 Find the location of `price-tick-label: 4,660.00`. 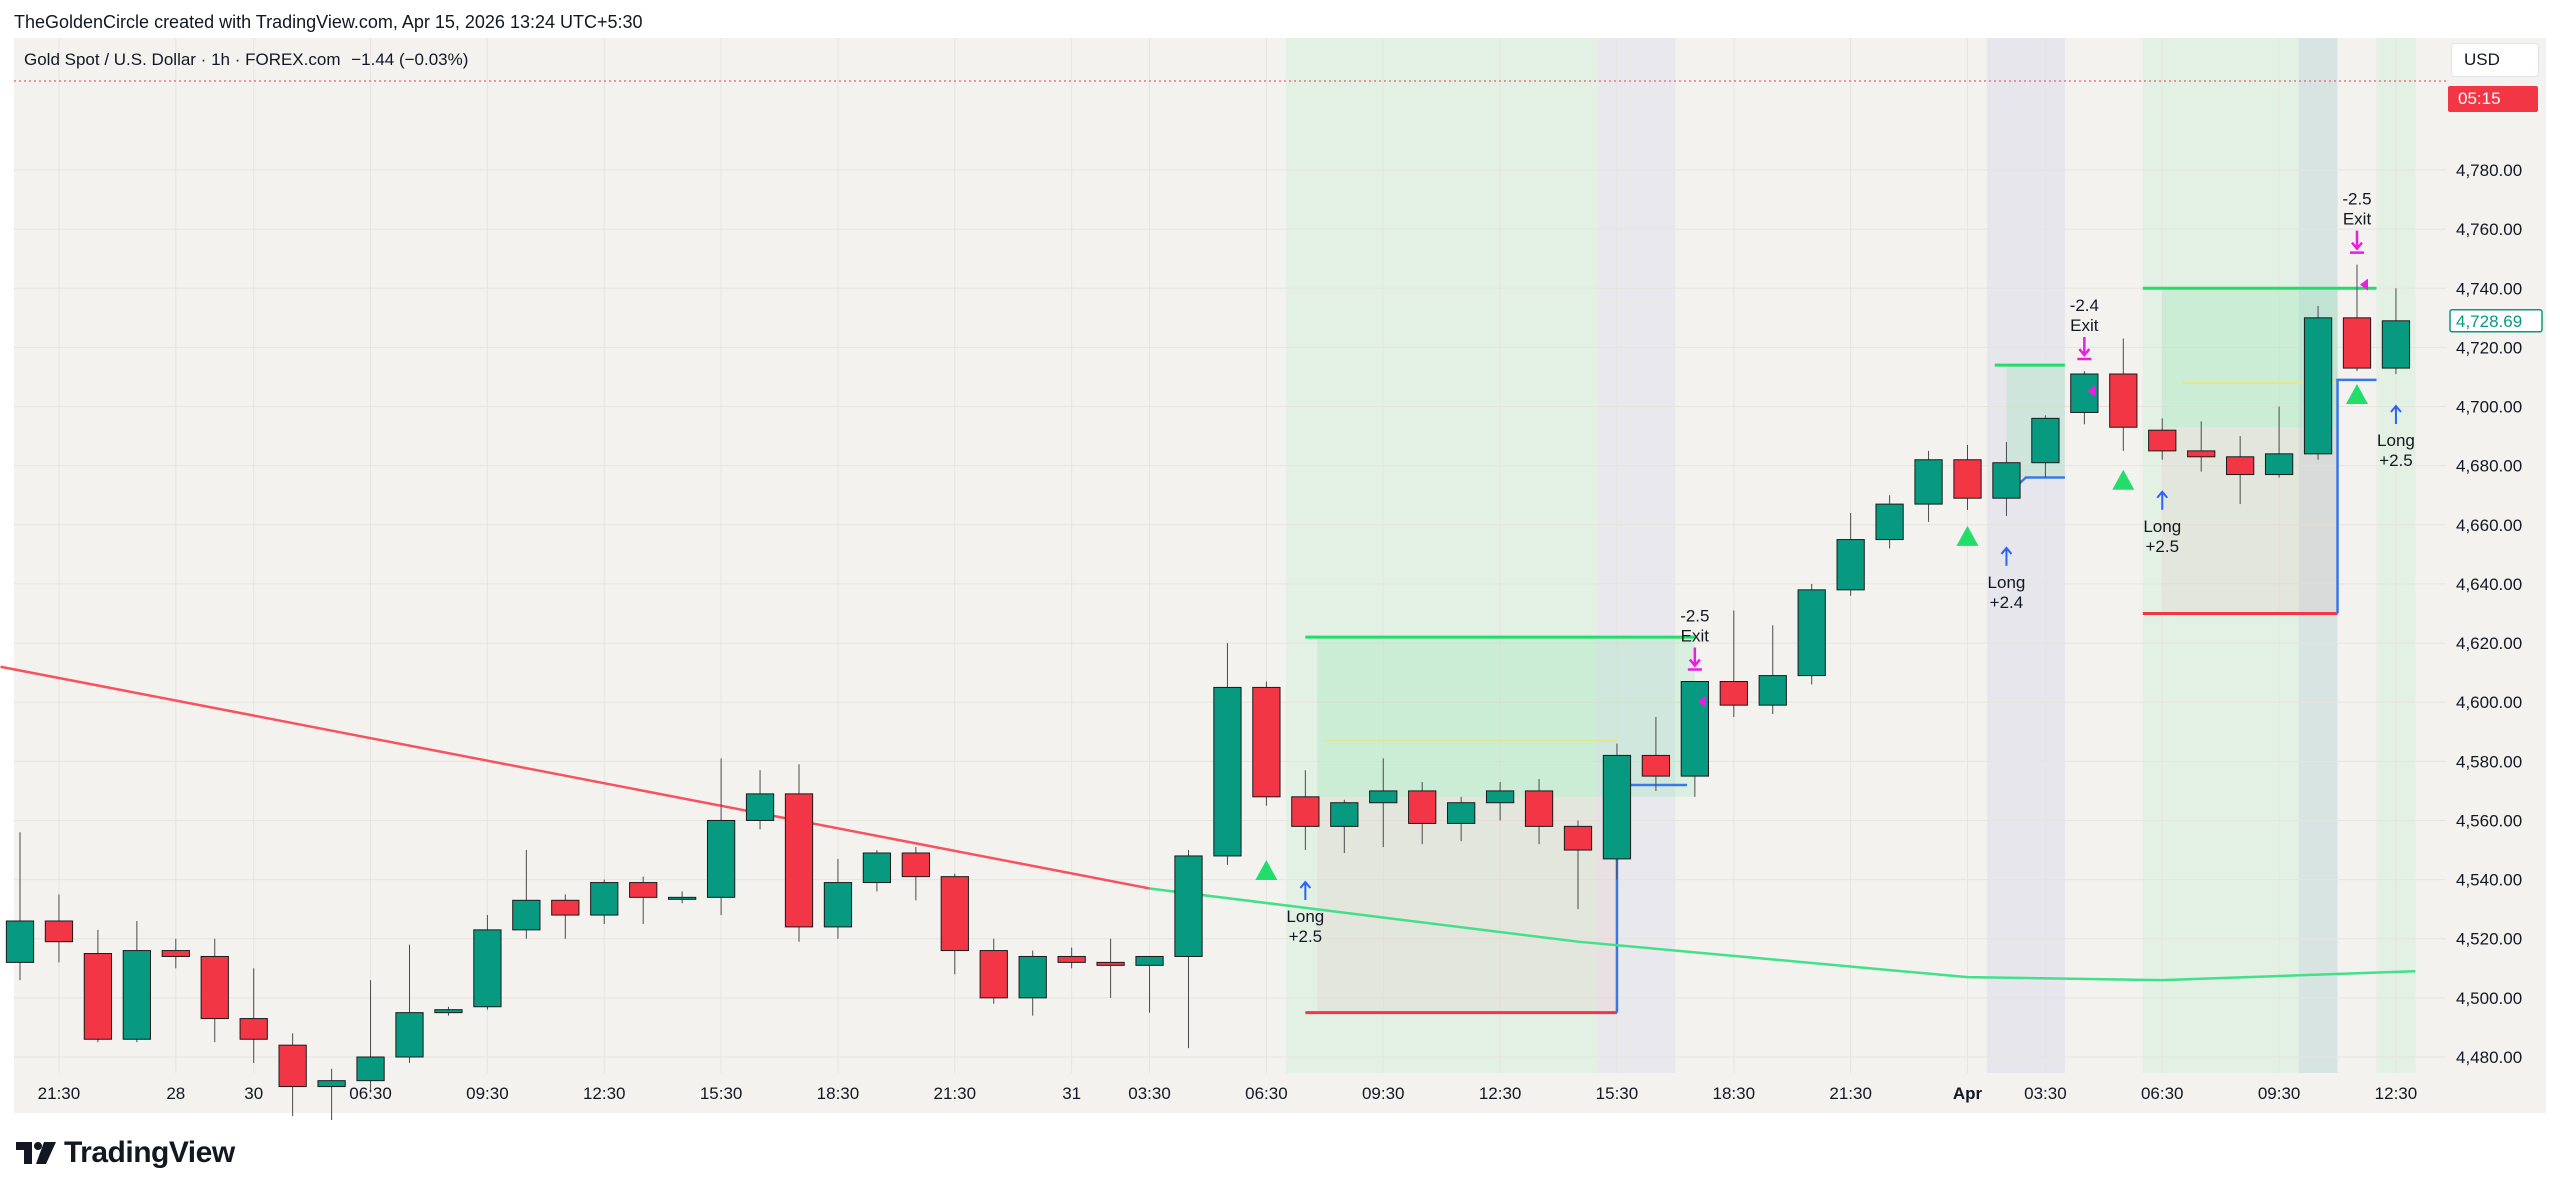

price-tick-label: 4,660.00 is located at coordinates (2489, 525).